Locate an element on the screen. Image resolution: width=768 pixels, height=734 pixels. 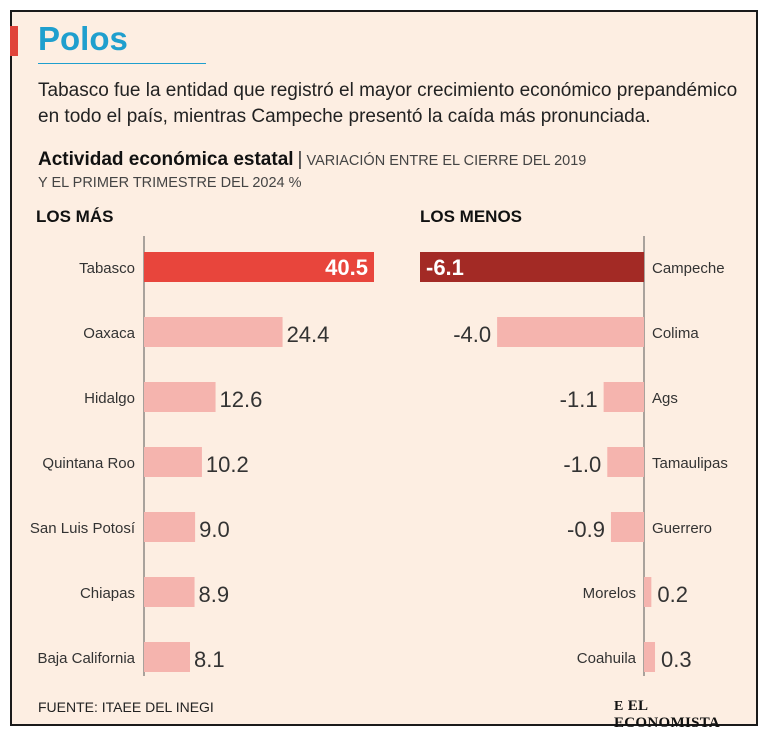
brand-logo: E EL ECONOMISTA is located at coordinates (685, 715).